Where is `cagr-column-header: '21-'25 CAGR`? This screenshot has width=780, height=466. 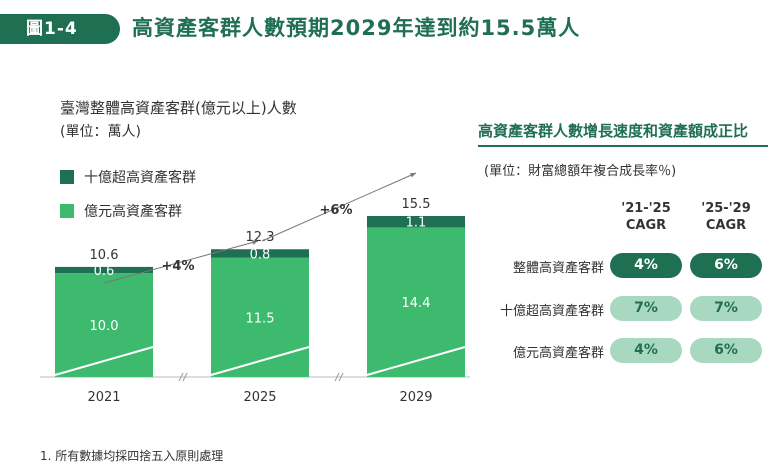
cagr-column-header: '21-'25 CAGR is located at coordinates (646, 217).